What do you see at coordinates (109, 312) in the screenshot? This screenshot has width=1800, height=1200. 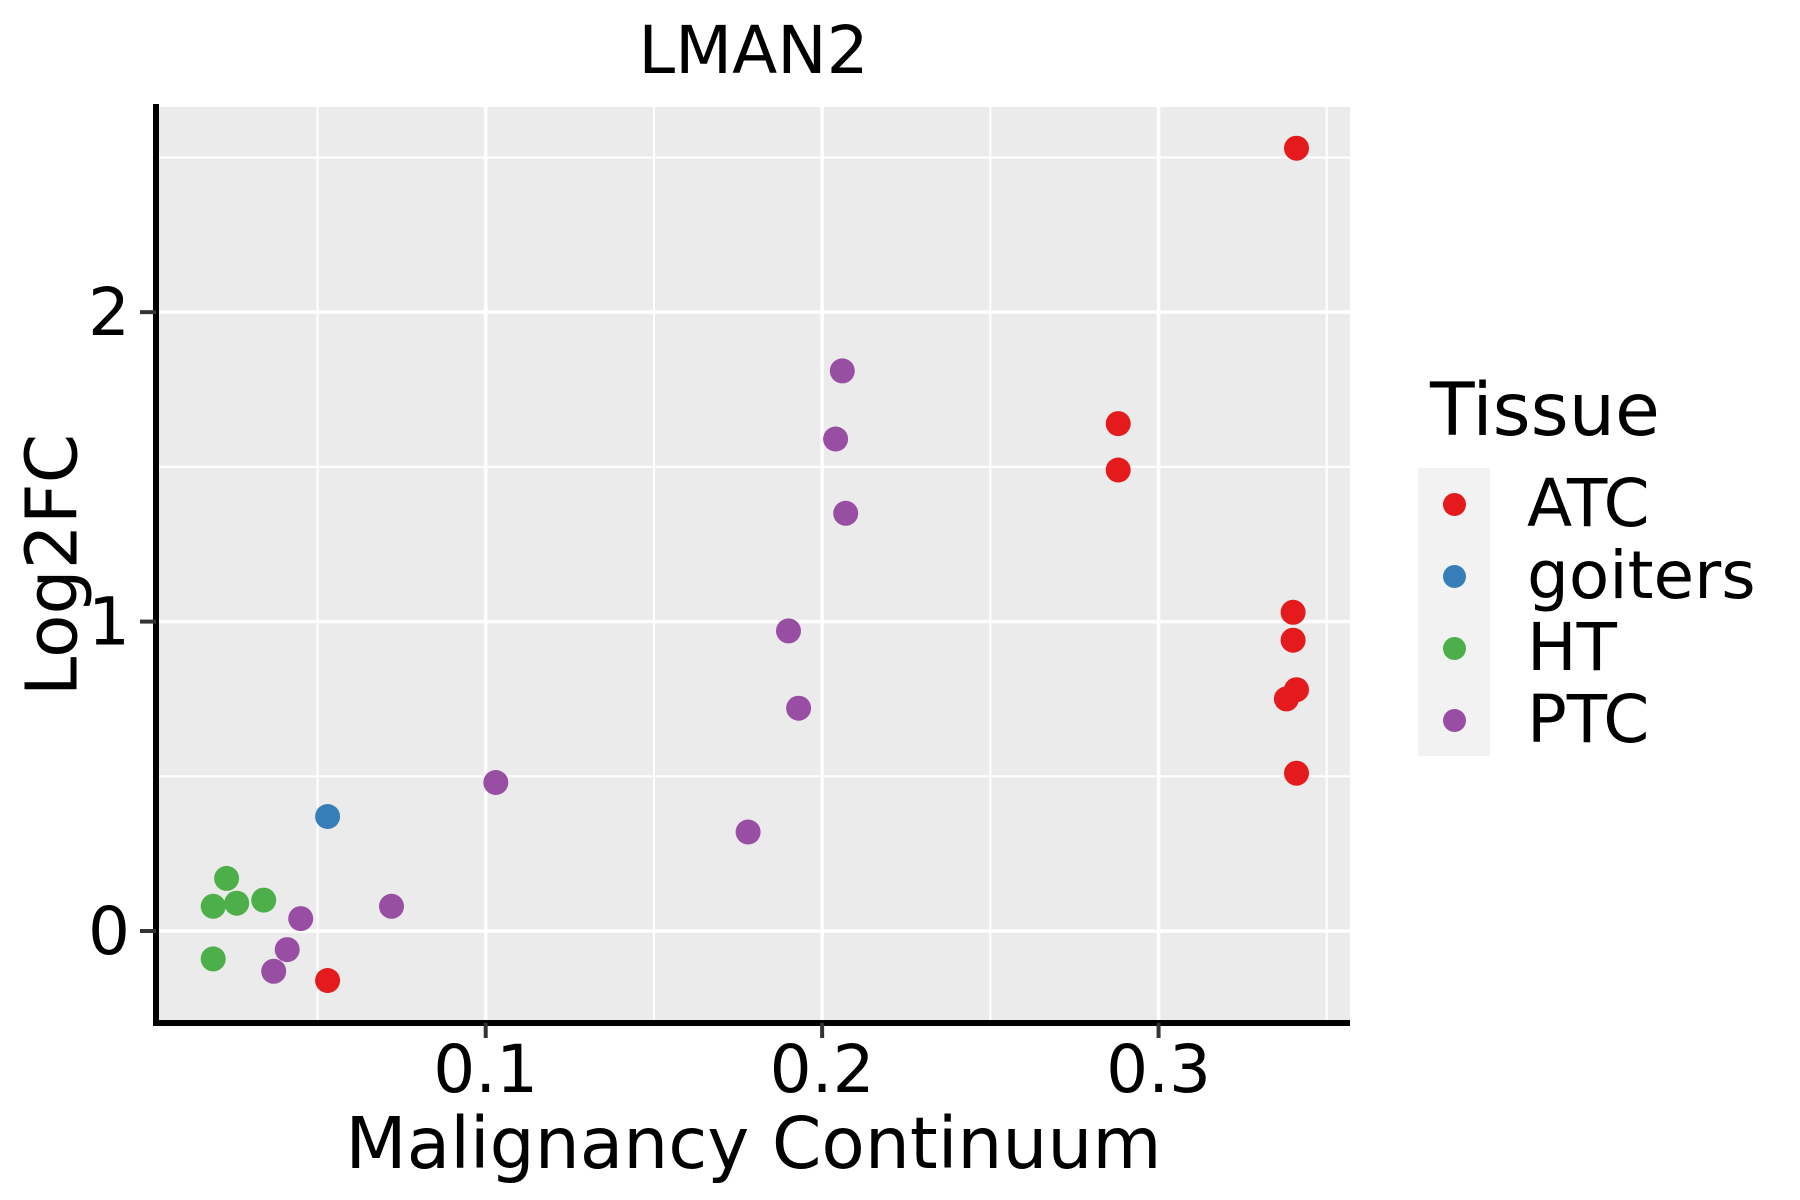 I see `y-tick-label: 2` at bounding box center [109, 312].